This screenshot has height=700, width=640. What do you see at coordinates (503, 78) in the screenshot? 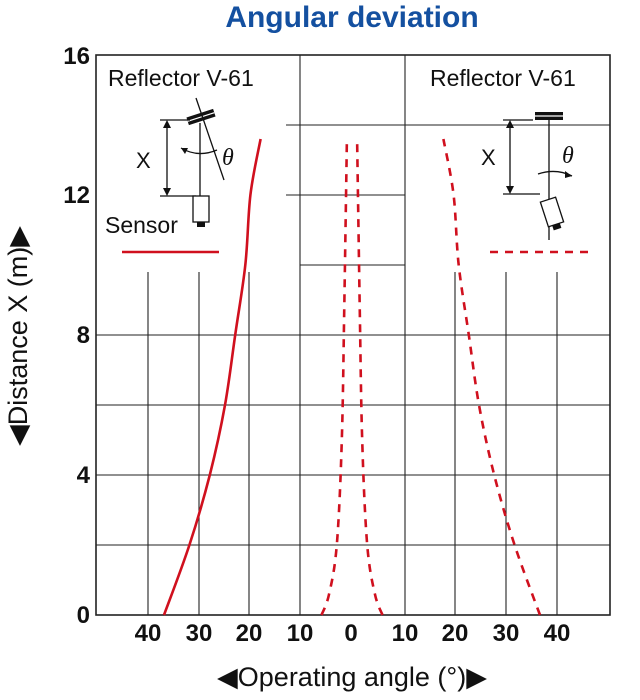
I see `legend-right-label: Reflector V-61` at bounding box center [503, 78].